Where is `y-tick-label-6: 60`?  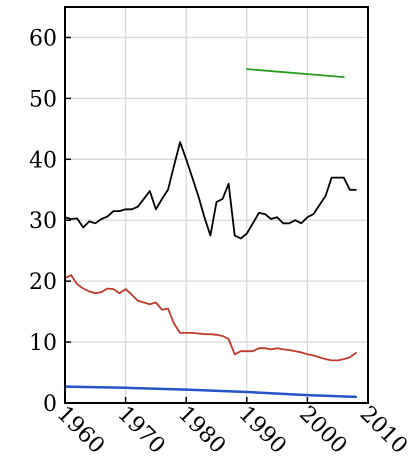
y-tick-label-6: 60 is located at coordinates (43, 38).